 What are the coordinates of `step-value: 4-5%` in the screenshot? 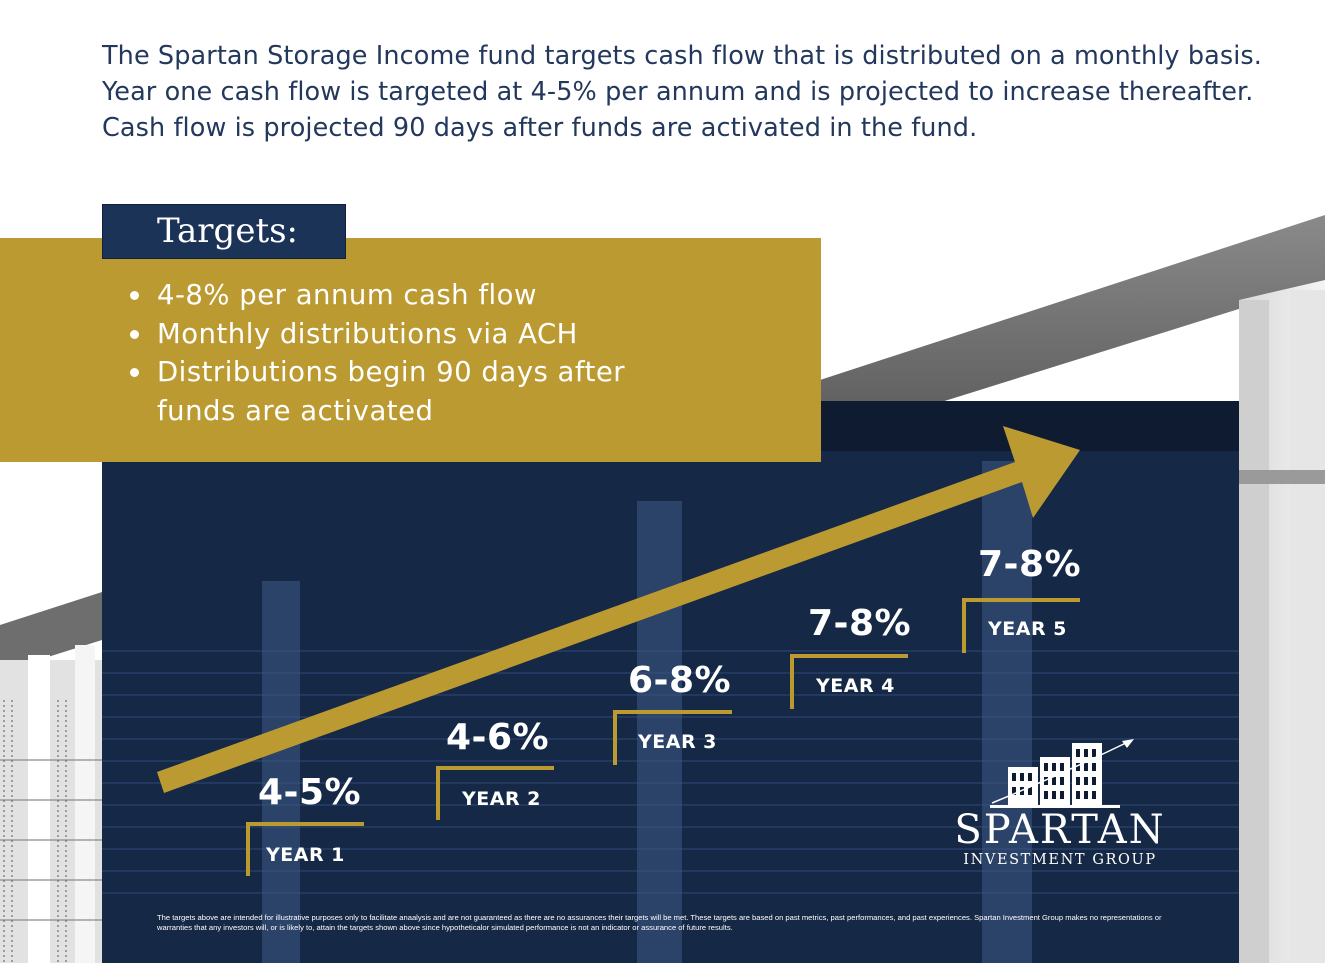 It's located at (310, 792).